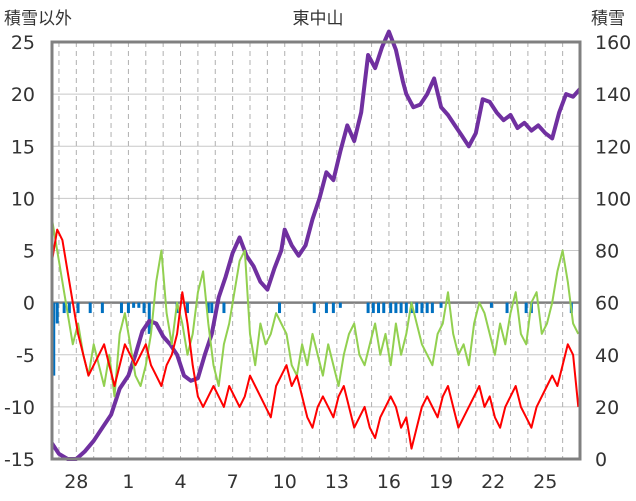 The image size is (636, 501). I want to click on left-tick-label: 15, so click(23, 147).